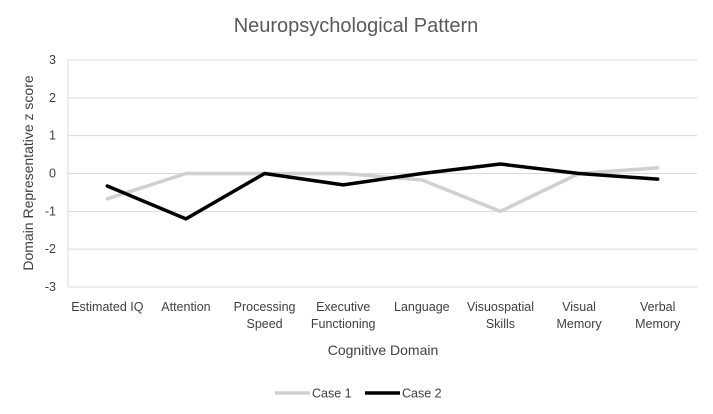  What do you see at coordinates (500, 315) in the screenshot?
I see `x-tick-label: Visuospatial Skills` at bounding box center [500, 315].